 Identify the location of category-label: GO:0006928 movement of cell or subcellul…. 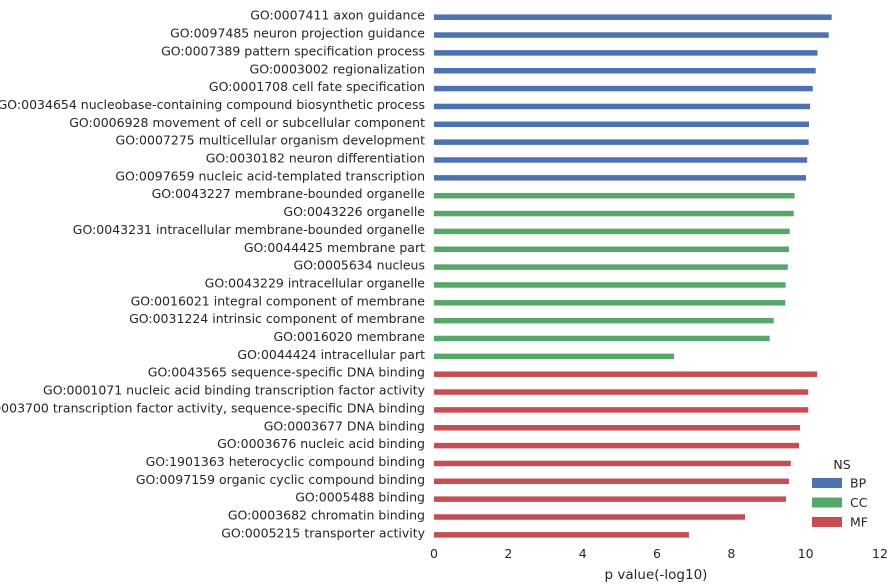
(247, 122).